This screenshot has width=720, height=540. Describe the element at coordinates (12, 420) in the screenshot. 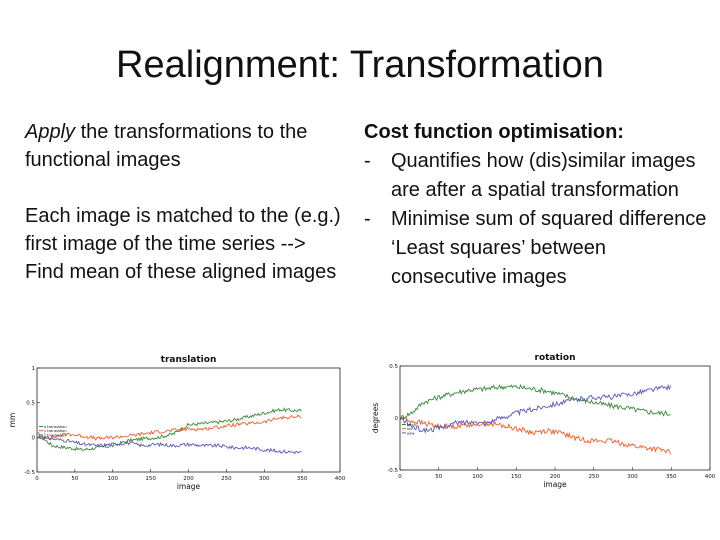

I see `y-axis-label: mm` at that location.